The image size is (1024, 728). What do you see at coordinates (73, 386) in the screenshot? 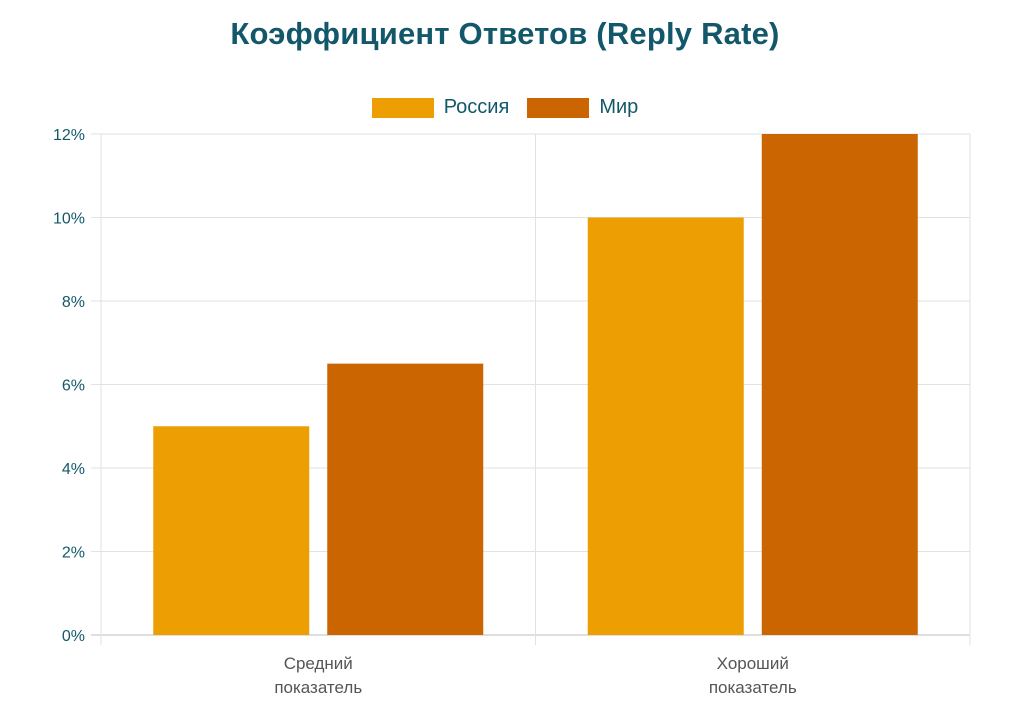
I see `y-tick-label: 6%` at bounding box center [73, 386].